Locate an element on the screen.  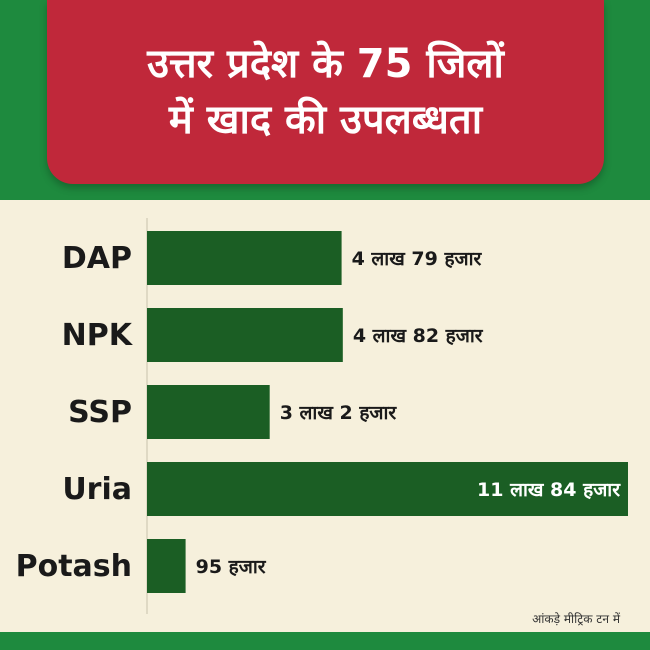
data-label: 95 हजार is located at coordinates (231, 567).